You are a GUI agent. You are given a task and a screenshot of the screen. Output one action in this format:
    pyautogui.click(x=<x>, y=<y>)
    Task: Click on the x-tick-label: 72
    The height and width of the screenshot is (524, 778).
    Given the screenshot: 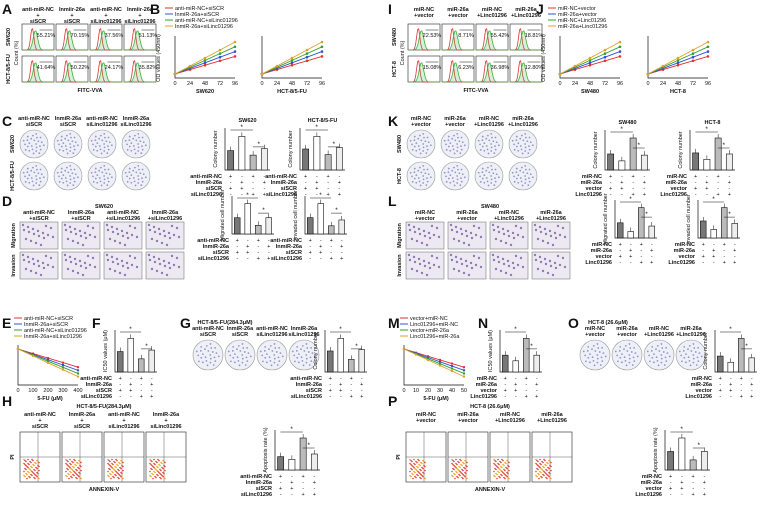 What is the action you would take?
    pyautogui.click(x=307, y=84)
    